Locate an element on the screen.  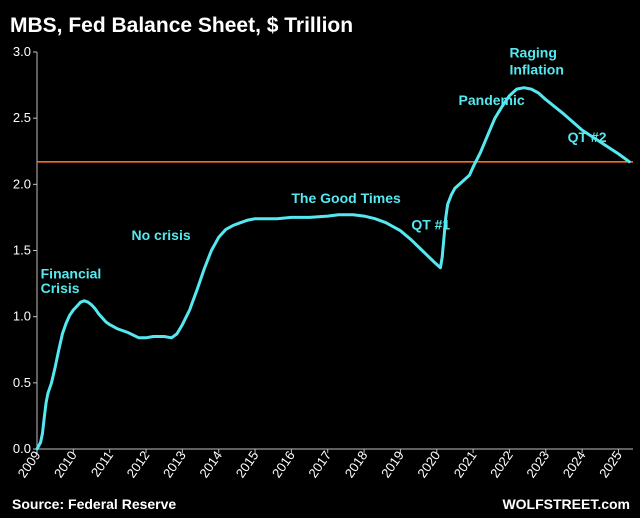
annotation-pandemic: Pandemic is located at coordinates (492, 100).